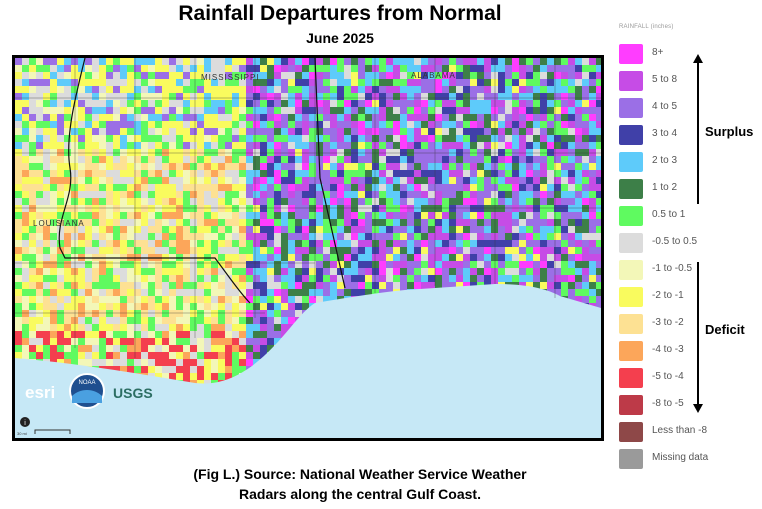 Image resolution: width=762 pixels, height=509 pixels. I want to click on legend-label: Less than -8, so click(680, 430).